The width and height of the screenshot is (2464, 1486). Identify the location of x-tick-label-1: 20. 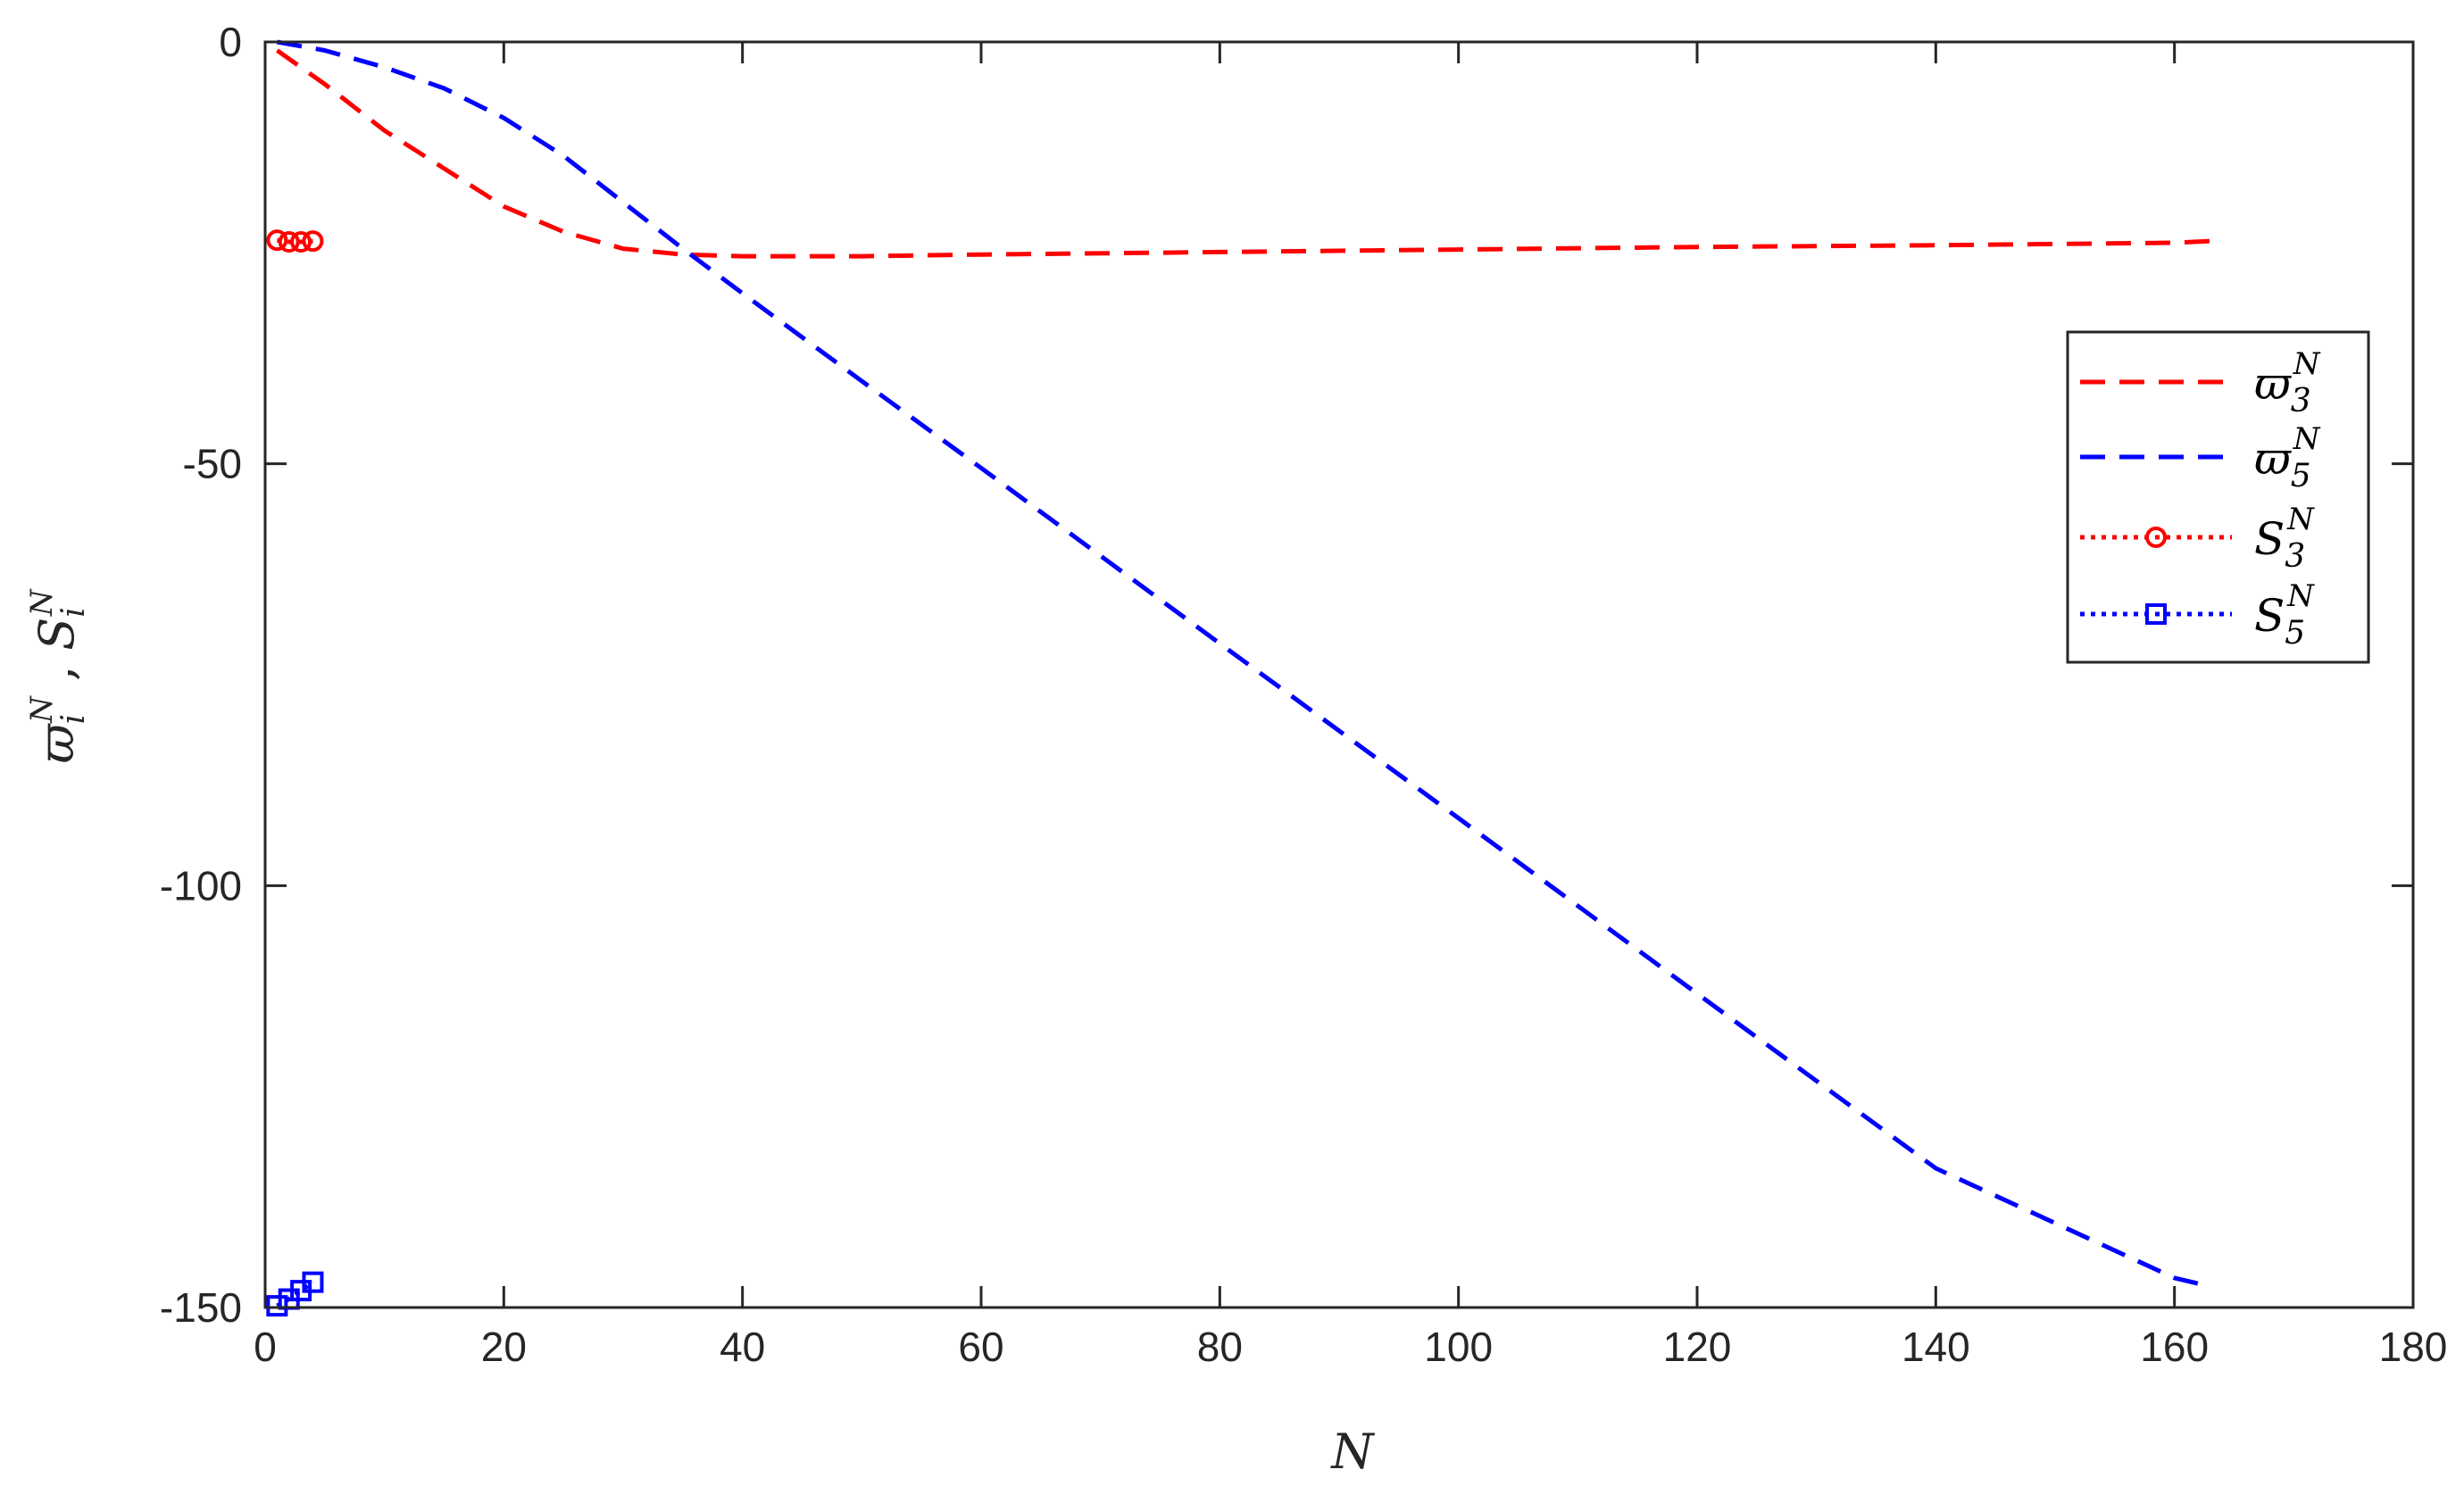
(504, 1347).